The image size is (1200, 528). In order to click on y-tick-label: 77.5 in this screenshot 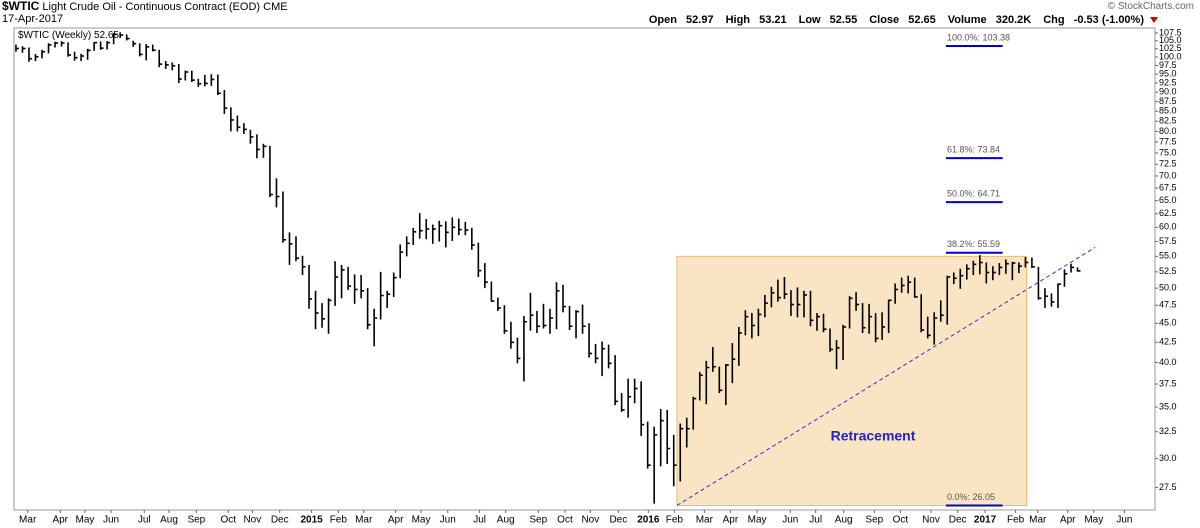, I will do `click(1168, 141)`.